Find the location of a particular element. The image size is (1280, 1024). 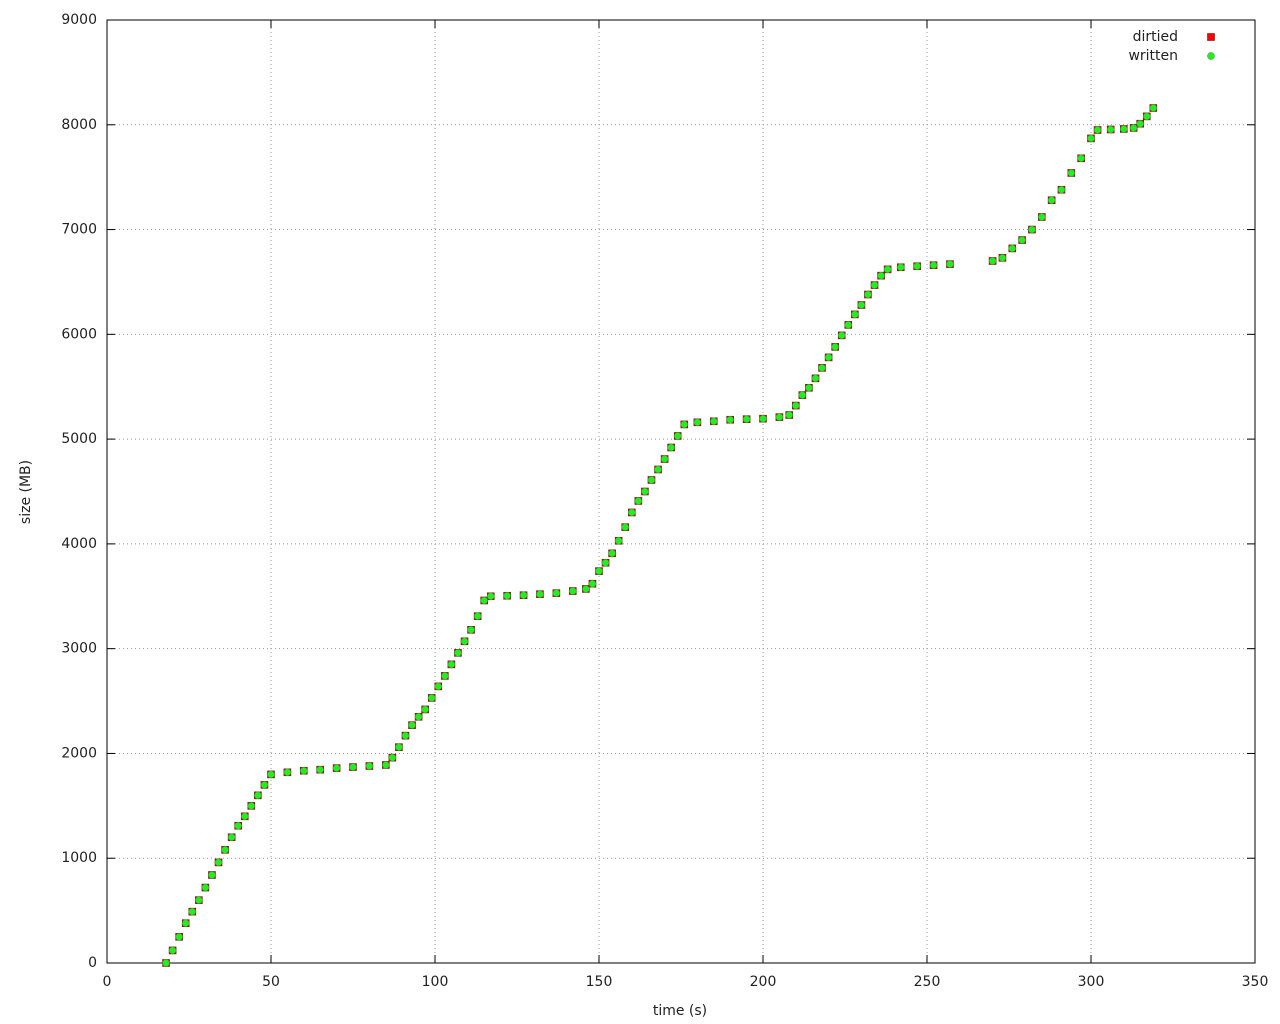

y-tick-label: 8000 is located at coordinates (79, 125).